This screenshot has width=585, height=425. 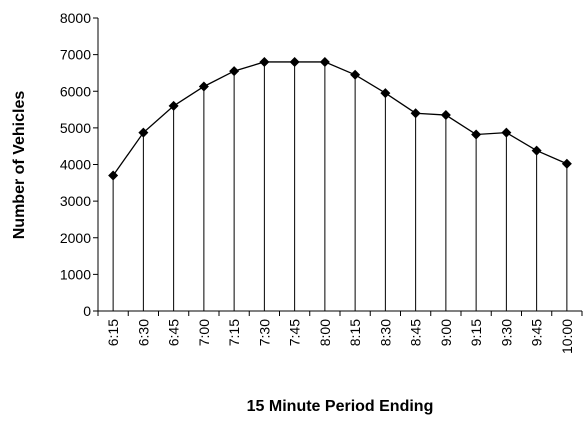 I want to click on y-tick-label: 2000, so click(x=75, y=238).